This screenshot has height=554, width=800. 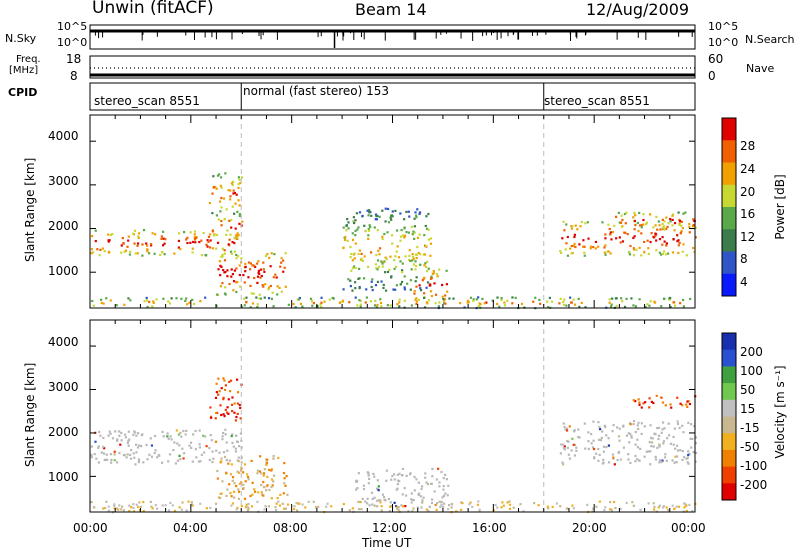 What do you see at coordinates (688, 528) in the screenshot?
I see `xtick-0000-end: 00:00` at bounding box center [688, 528].